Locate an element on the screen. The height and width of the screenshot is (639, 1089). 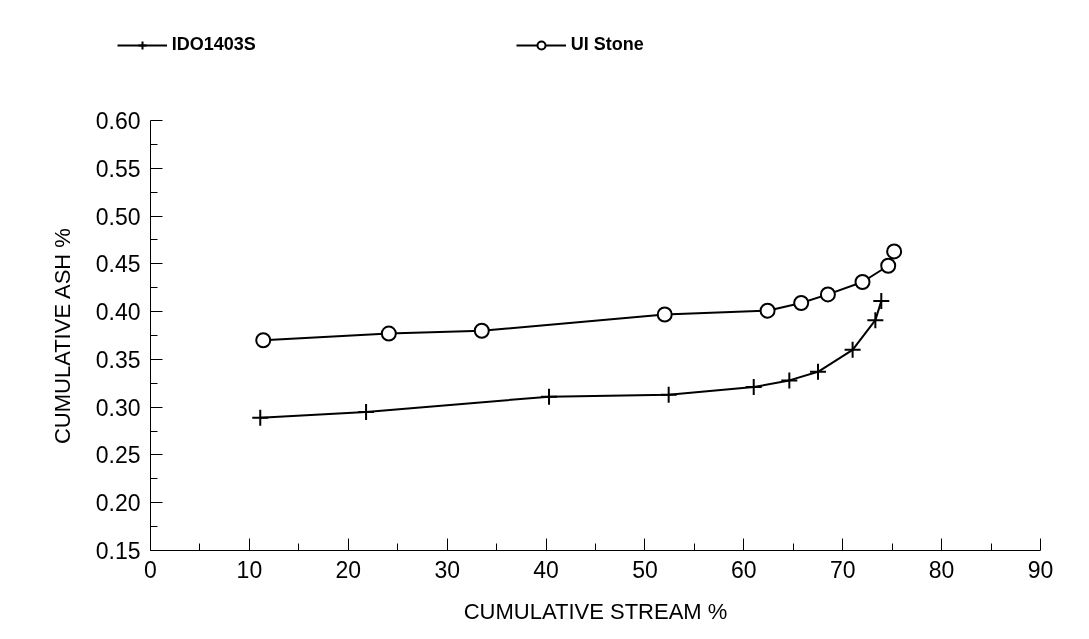
y-tick-label: 0.20 is located at coordinates (118, 503).